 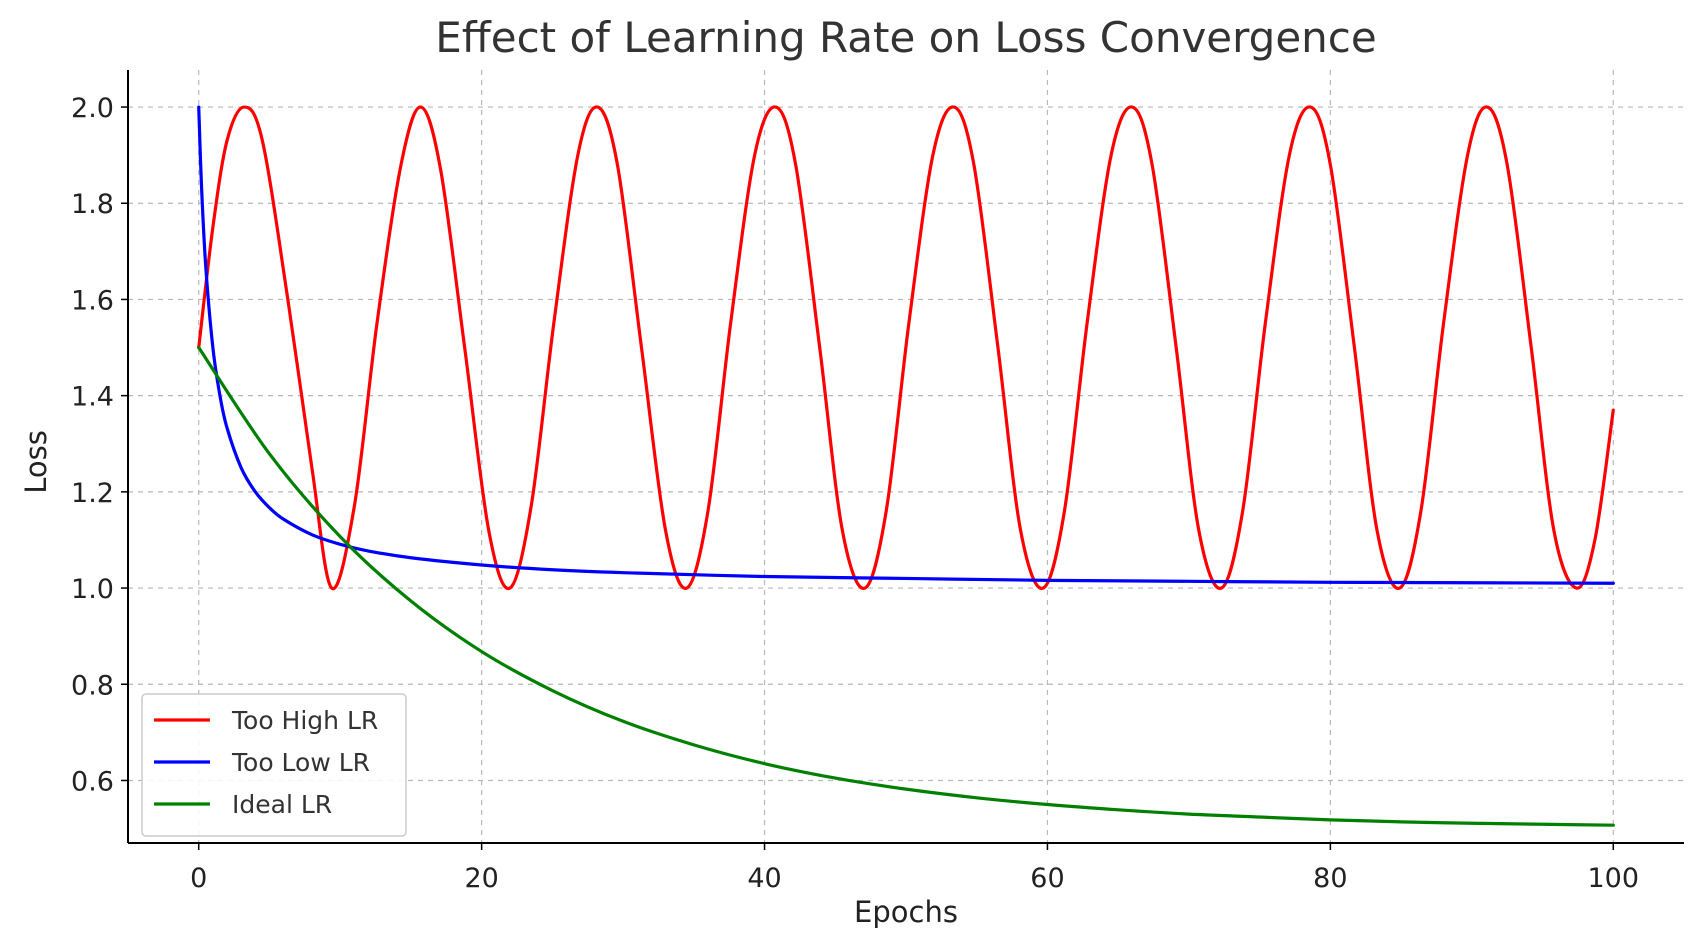 What do you see at coordinates (198, 878) in the screenshot?
I see `x-tick-label: 0` at bounding box center [198, 878].